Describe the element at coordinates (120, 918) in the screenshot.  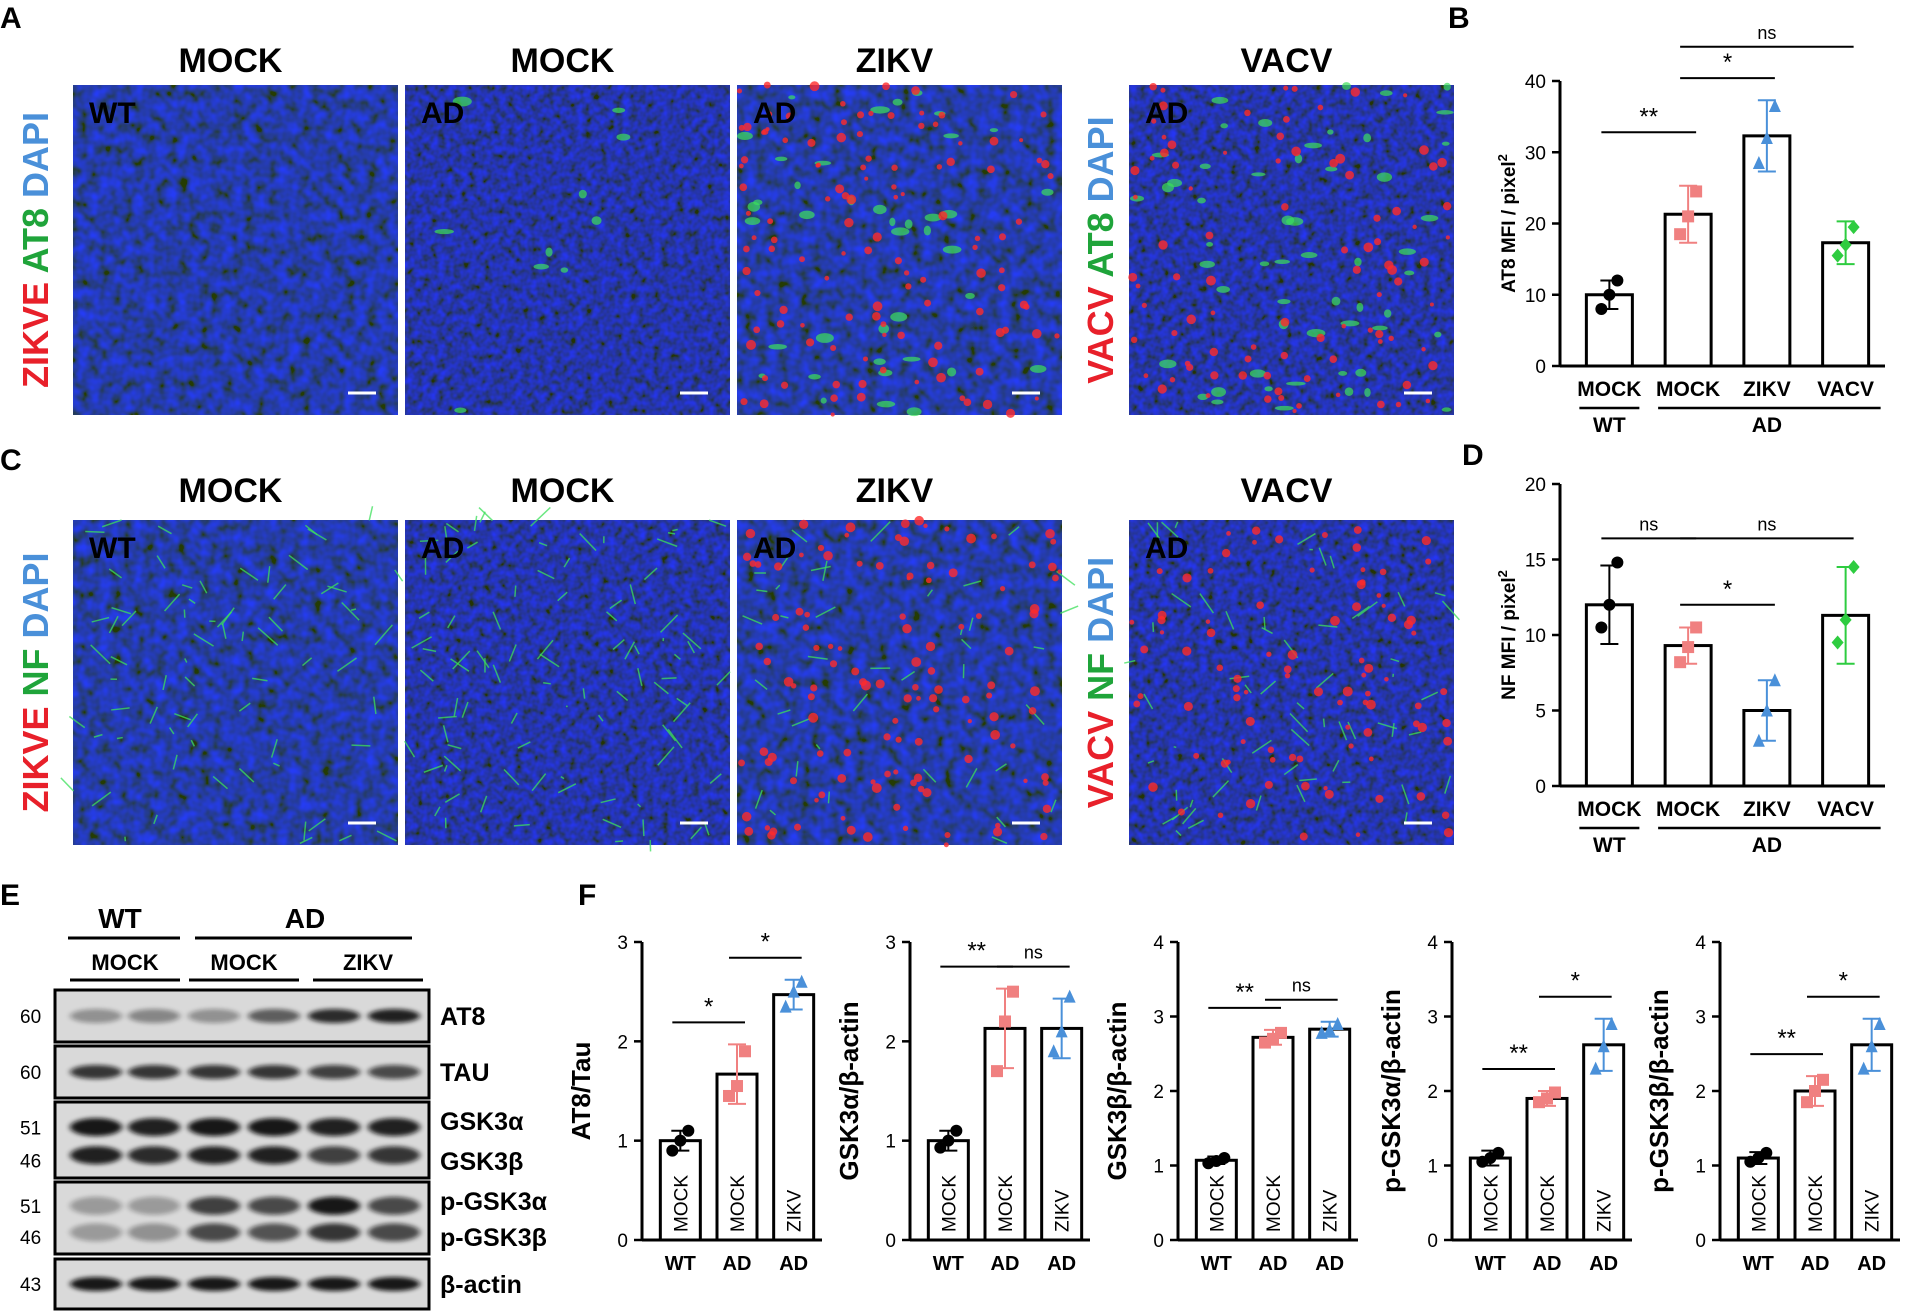
I see `group-wt: WT` at that location.